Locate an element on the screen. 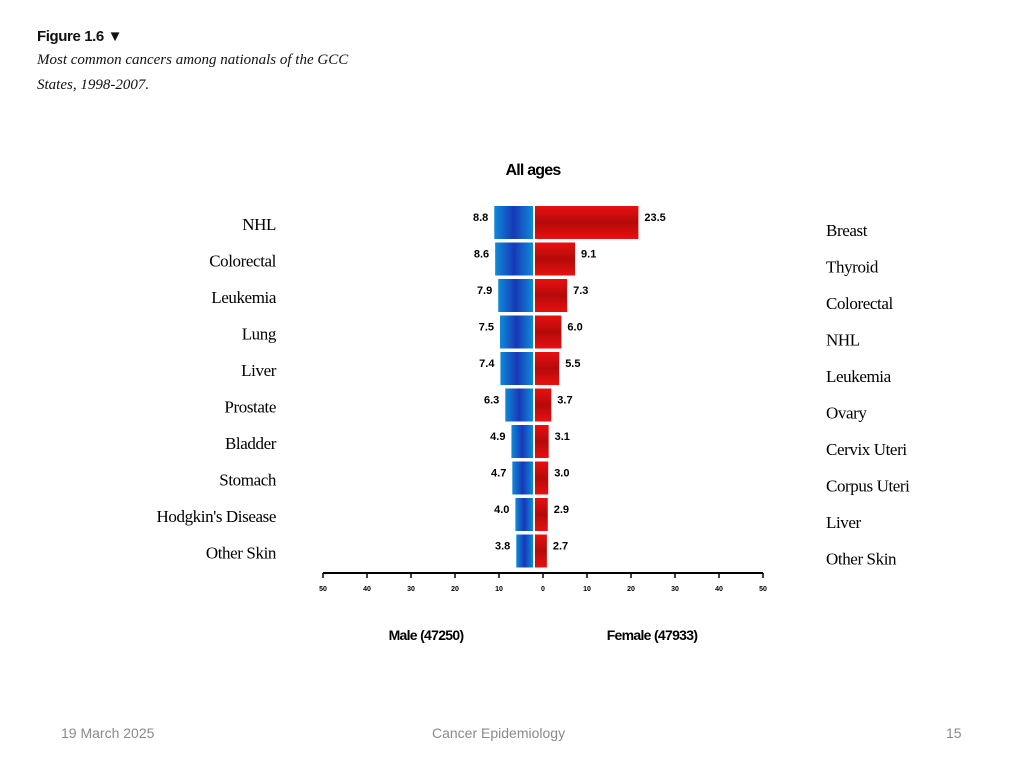 The height and width of the screenshot is (768, 1024). female-value-label: 2.7 is located at coordinates (560, 547).